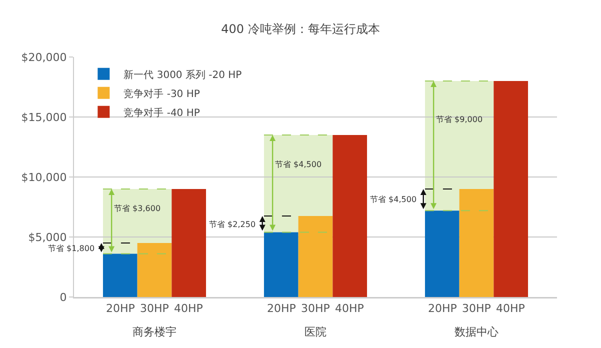  Describe the element at coordinates (232, 224) in the screenshot. I see `annotation: 节省 $2,250` at that location.